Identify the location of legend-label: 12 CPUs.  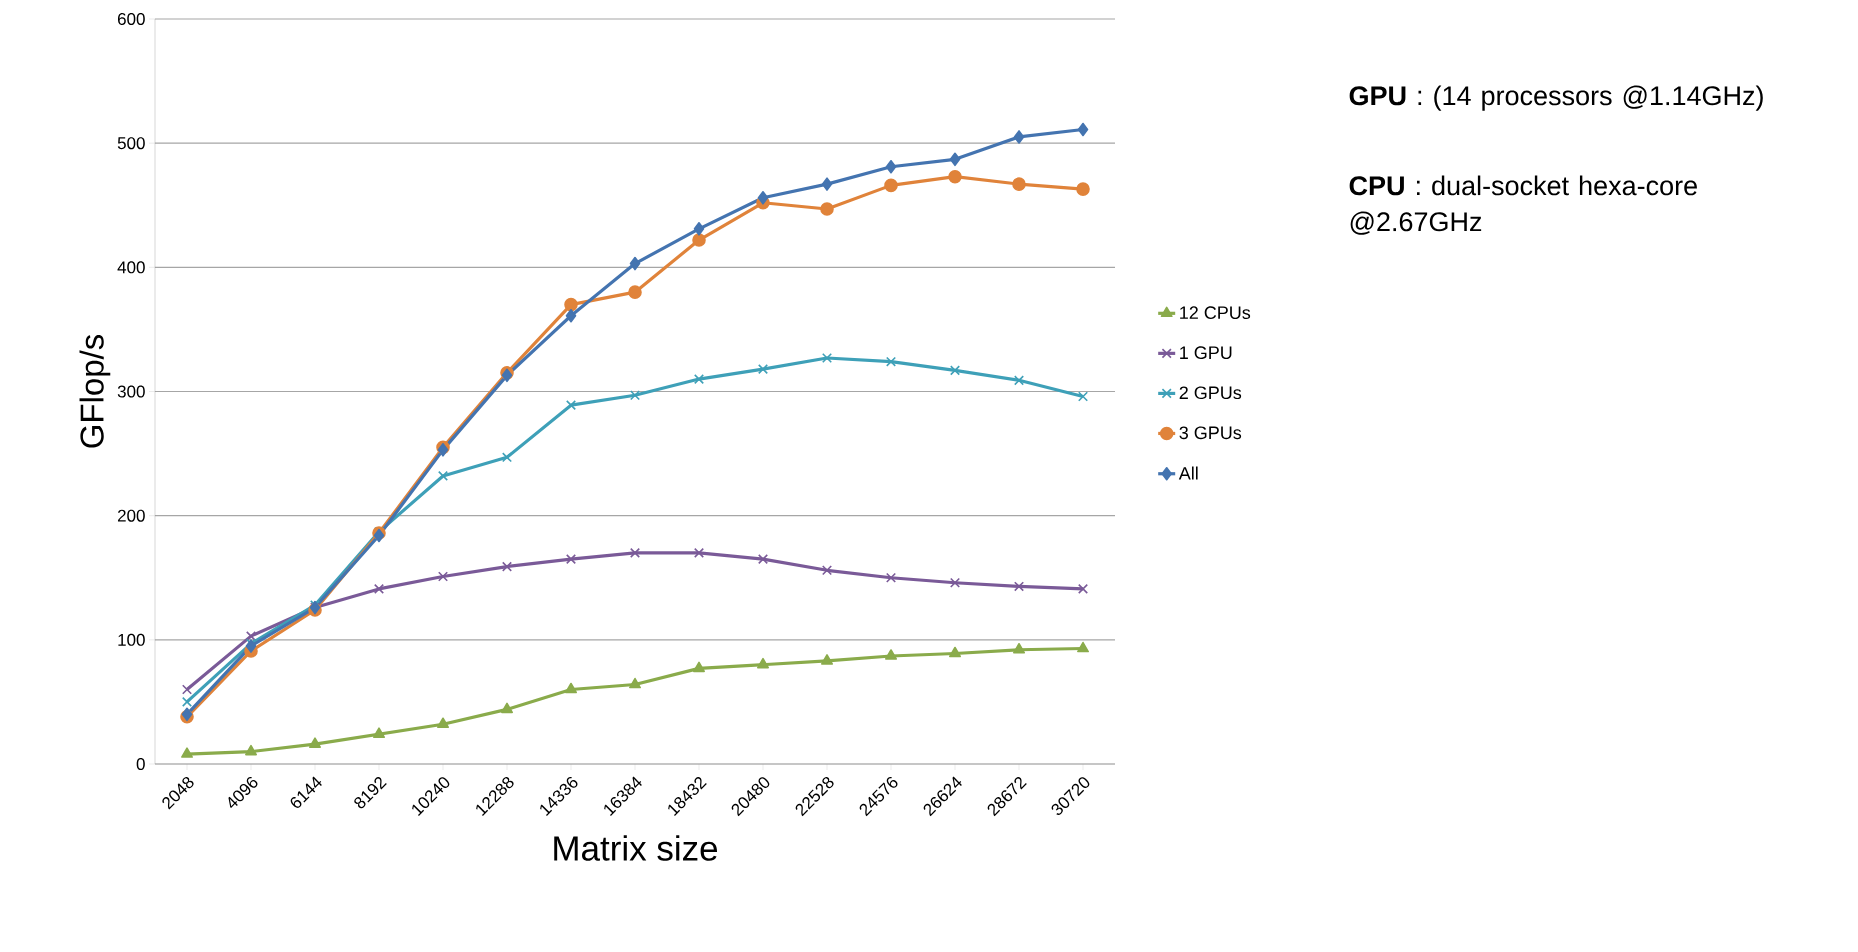
(1215, 313).